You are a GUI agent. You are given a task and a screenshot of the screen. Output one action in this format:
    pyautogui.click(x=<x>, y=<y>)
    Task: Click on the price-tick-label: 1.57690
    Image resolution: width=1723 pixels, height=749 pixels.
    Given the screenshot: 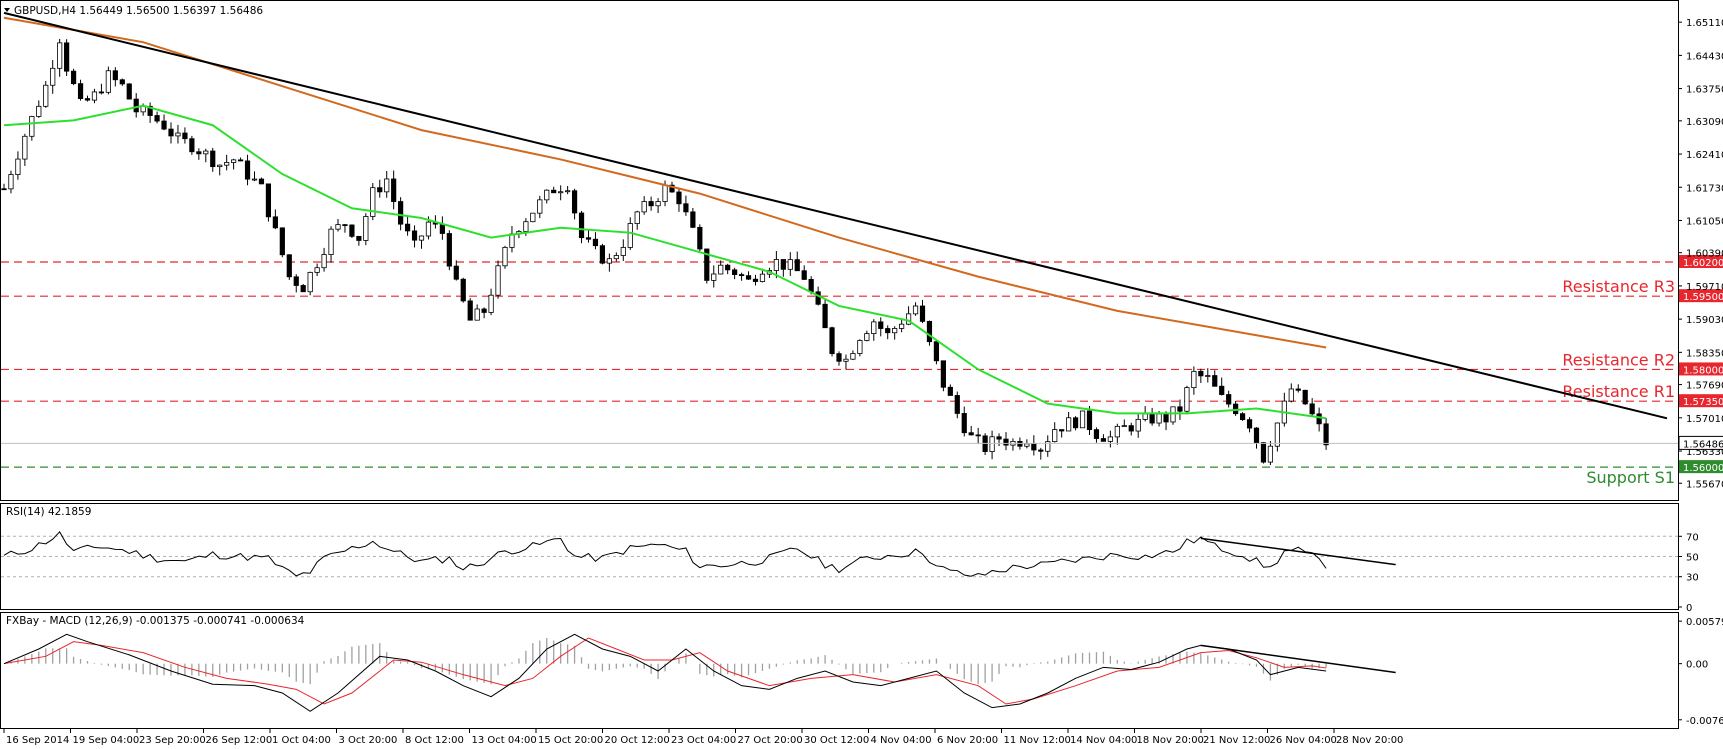 What is the action you would take?
    pyautogui.click(x=1704, y=386)
    